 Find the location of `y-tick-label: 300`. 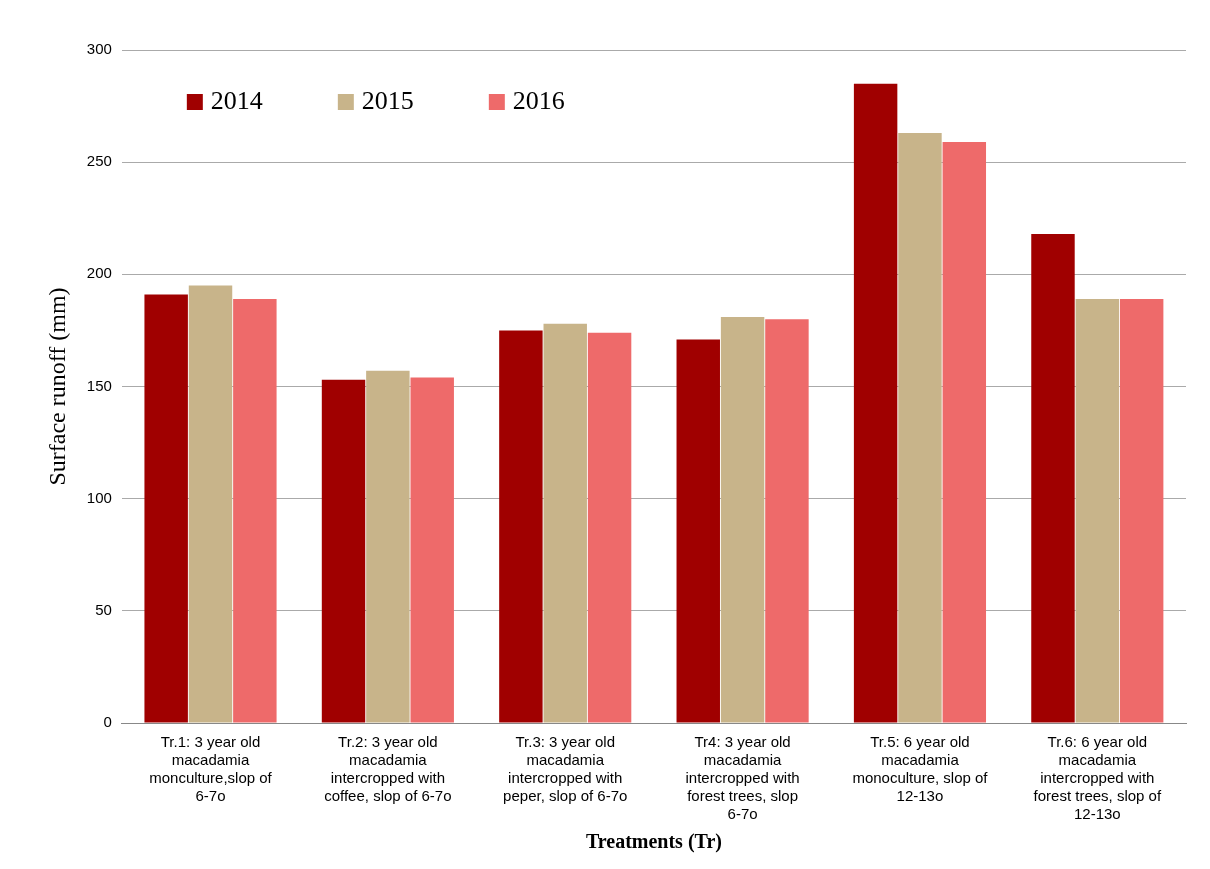

y-tick-label: 300 is located at coordinates (99, 49).